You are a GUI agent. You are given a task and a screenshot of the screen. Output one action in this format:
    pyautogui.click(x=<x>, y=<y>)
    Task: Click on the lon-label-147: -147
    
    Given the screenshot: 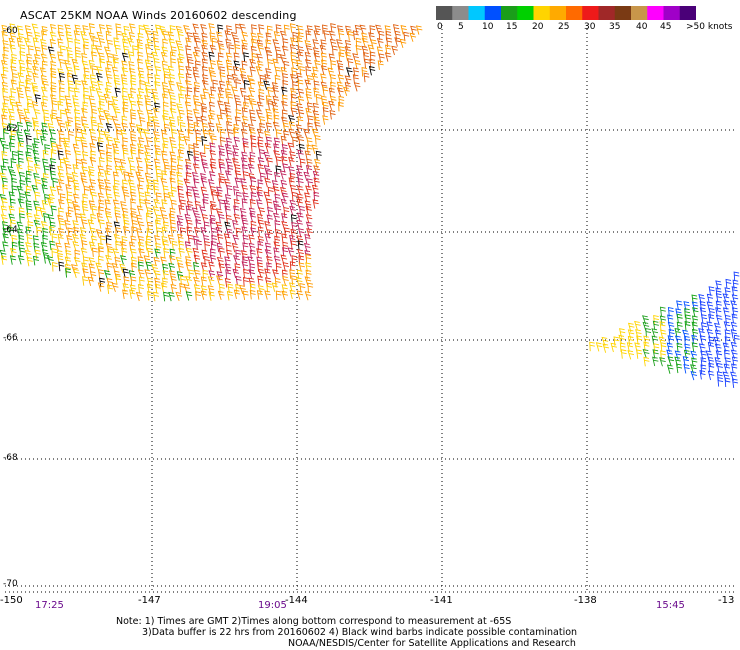 What is the action you would take?
    pyautogui.click(x=149, y=600)
    